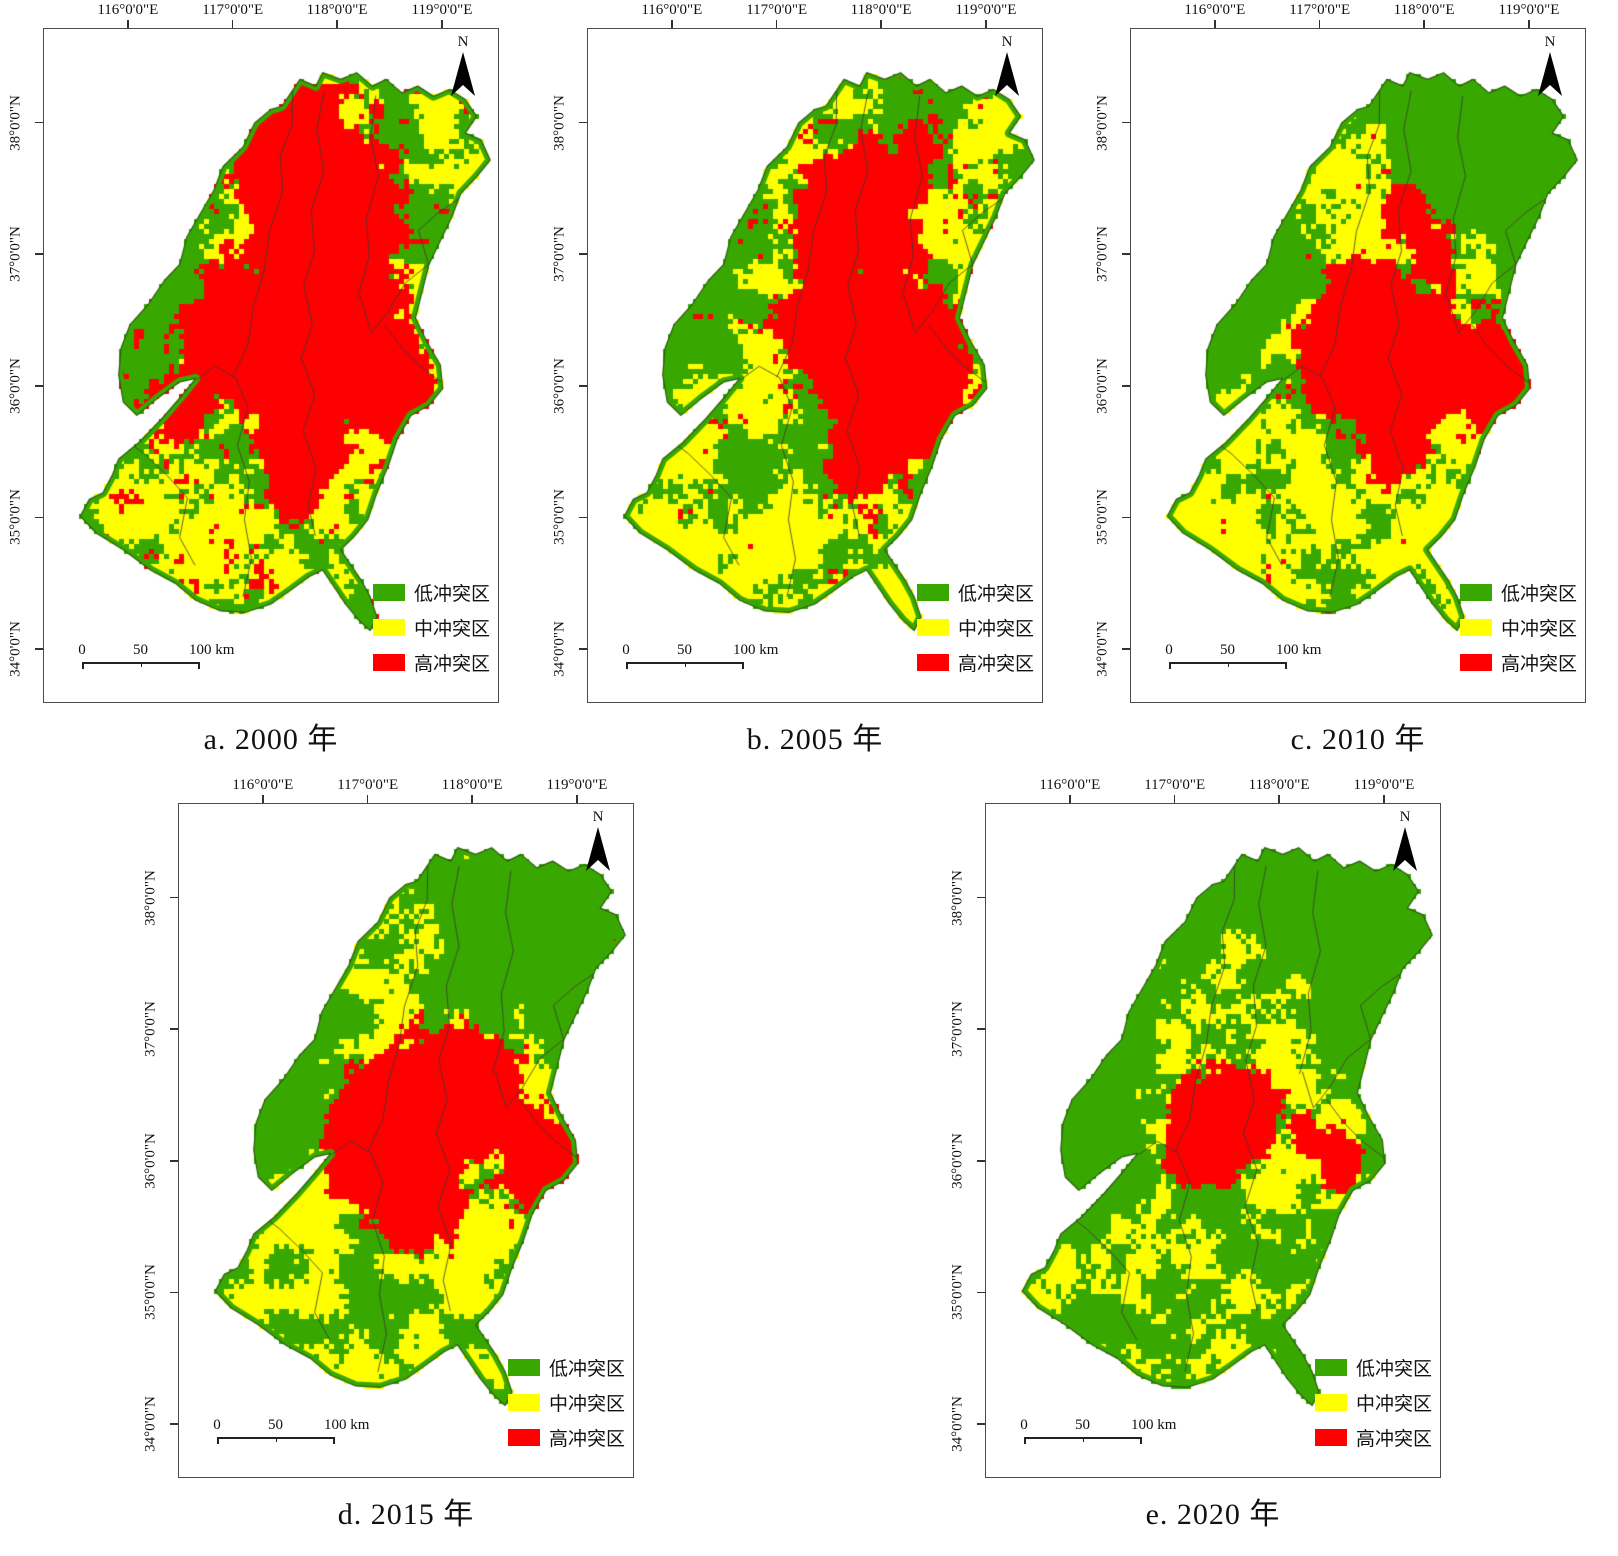 The height and width of the screenshot is (1556, 1618). What do you see at coordinates (406, 1514) in the screenshot?
I see `panel-caption: d. 2015 年` at bounding box center [406, 1514].